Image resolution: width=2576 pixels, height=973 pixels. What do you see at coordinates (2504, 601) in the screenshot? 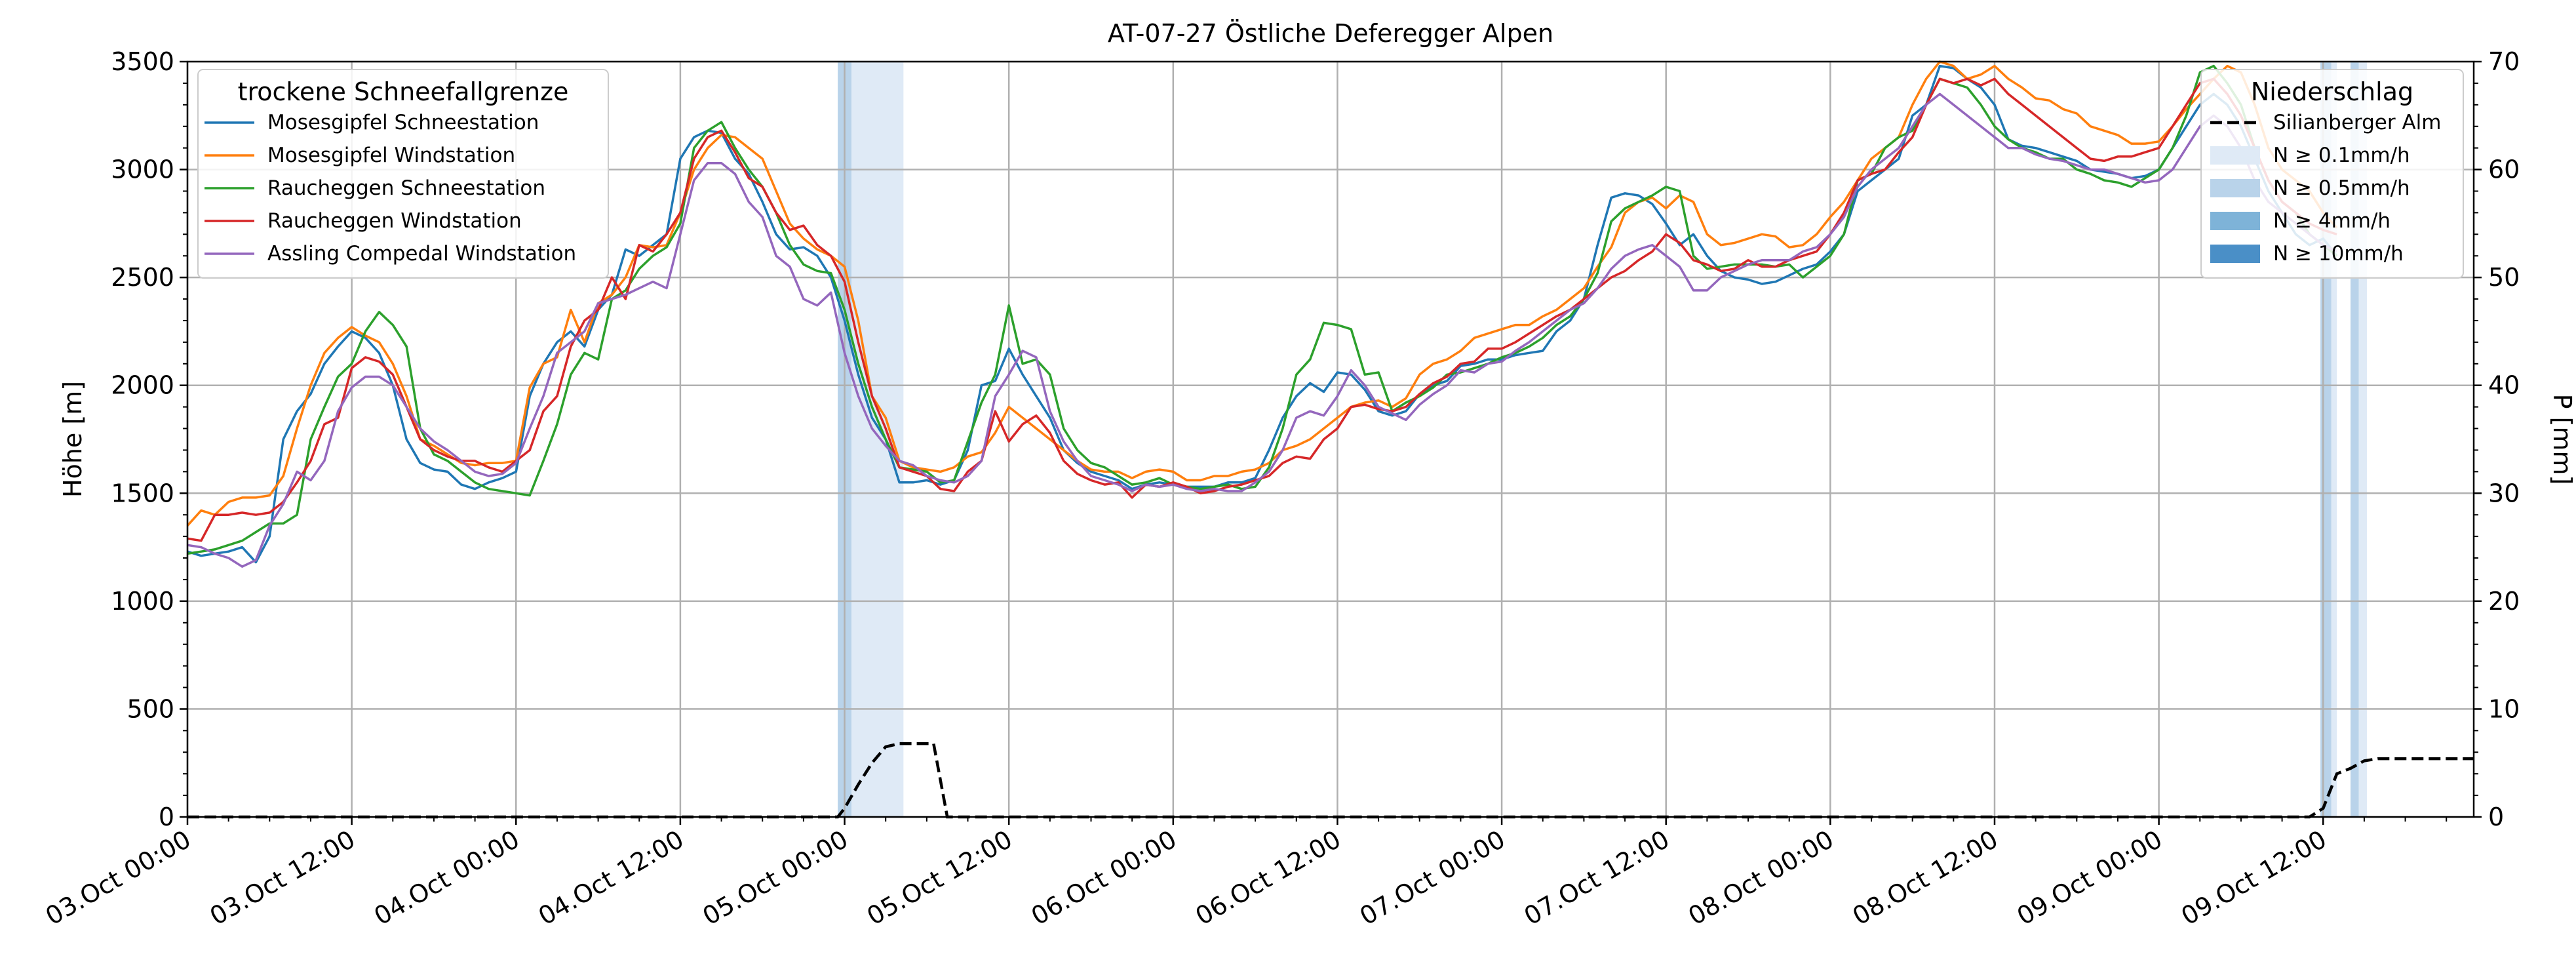
I see `y-right-tick-label: 20` at bounding box center [2504, 601].